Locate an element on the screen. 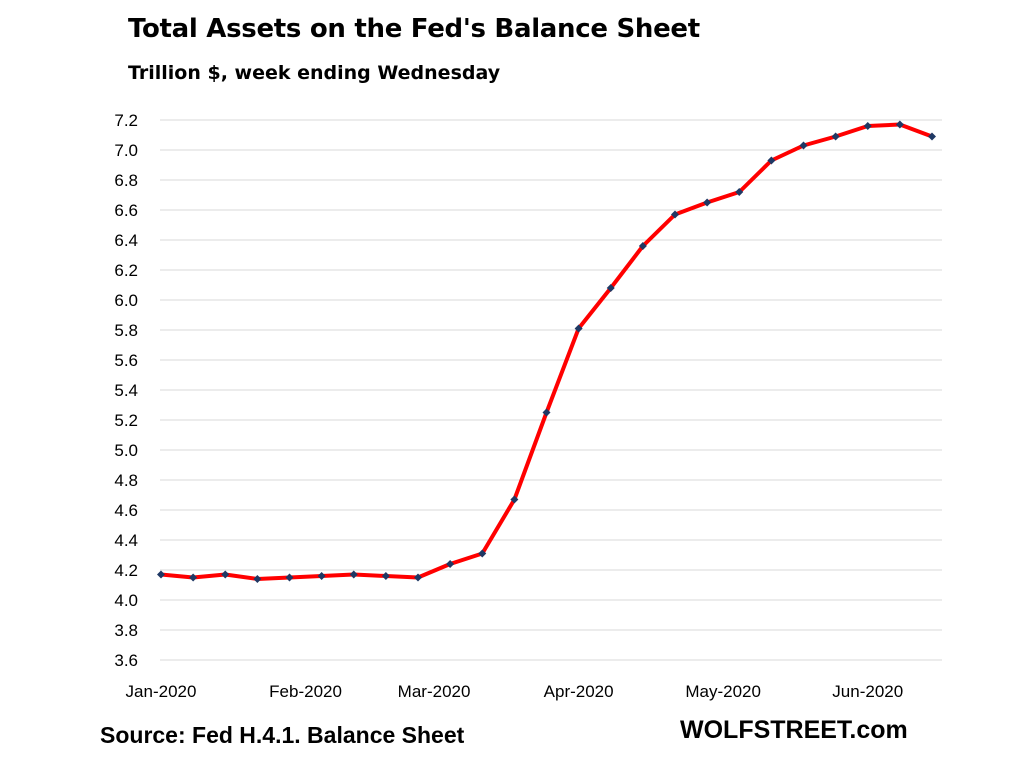 The width and height of the screenshot is (1011, 763). y-tick-label: 3.8 is located at coordinates (126, 630).